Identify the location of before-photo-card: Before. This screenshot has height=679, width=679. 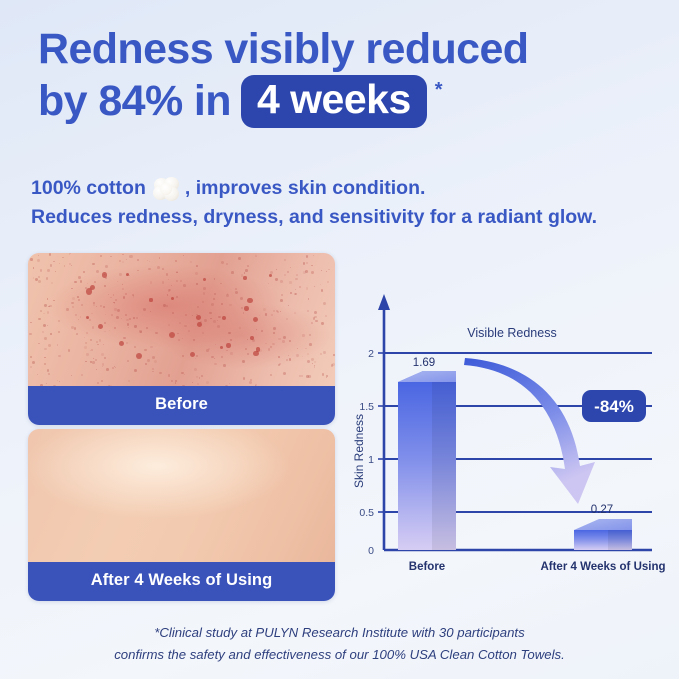
(181, 339).